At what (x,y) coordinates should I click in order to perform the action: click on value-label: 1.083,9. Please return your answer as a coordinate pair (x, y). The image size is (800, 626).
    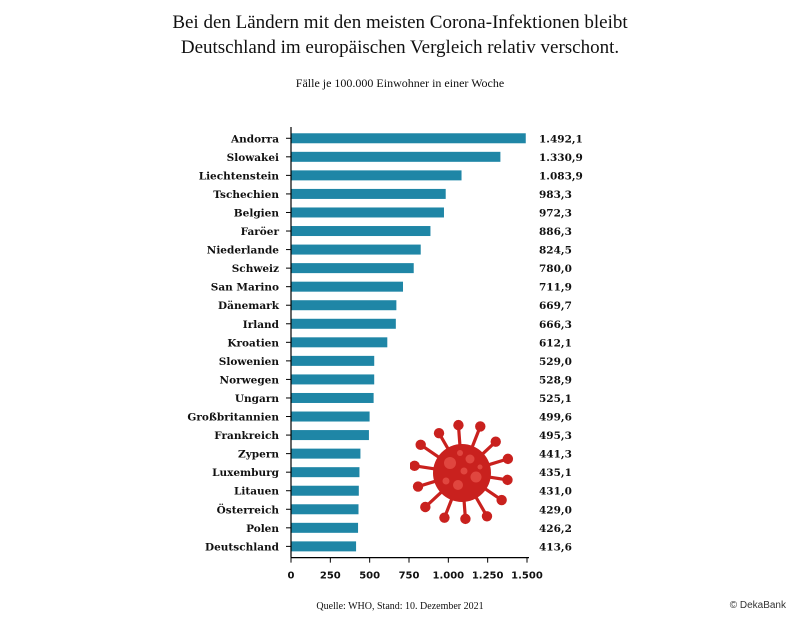
    Looking at the image, I should click on (561, 176).